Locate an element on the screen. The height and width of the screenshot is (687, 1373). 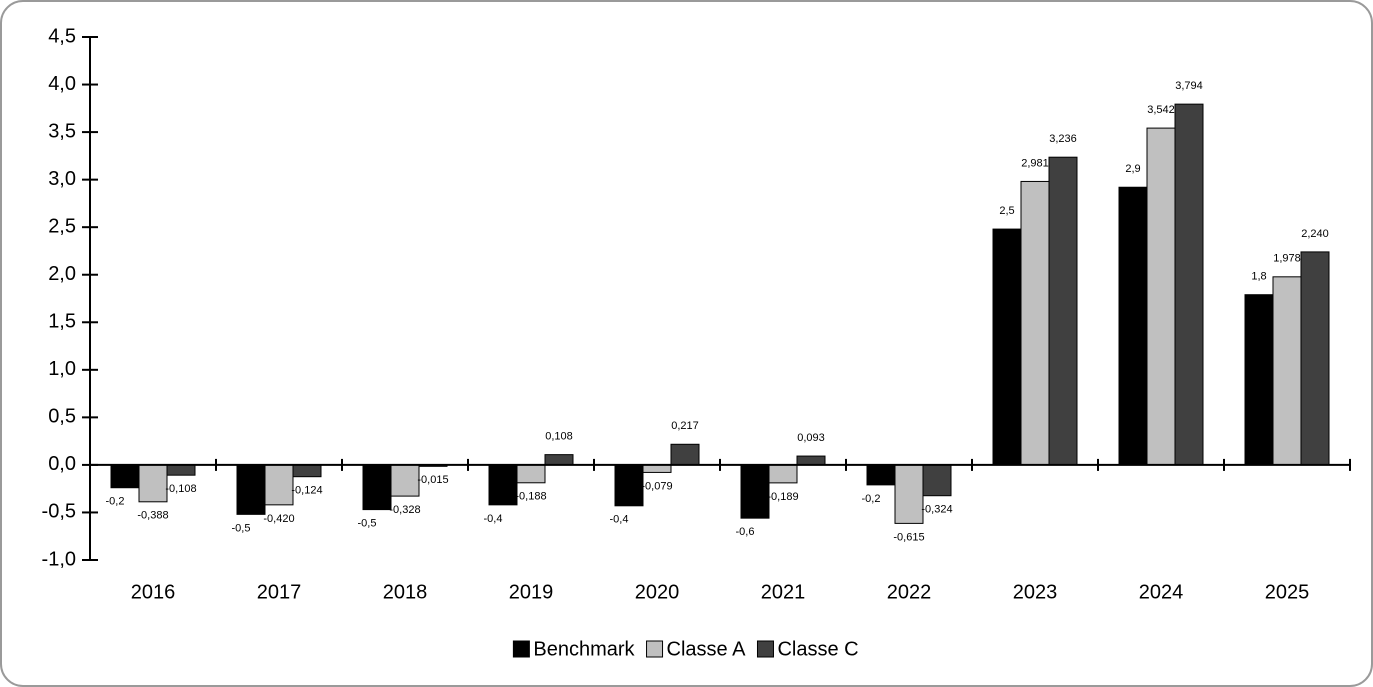
legend-label: Classe A is located at coordinates (707, 649).